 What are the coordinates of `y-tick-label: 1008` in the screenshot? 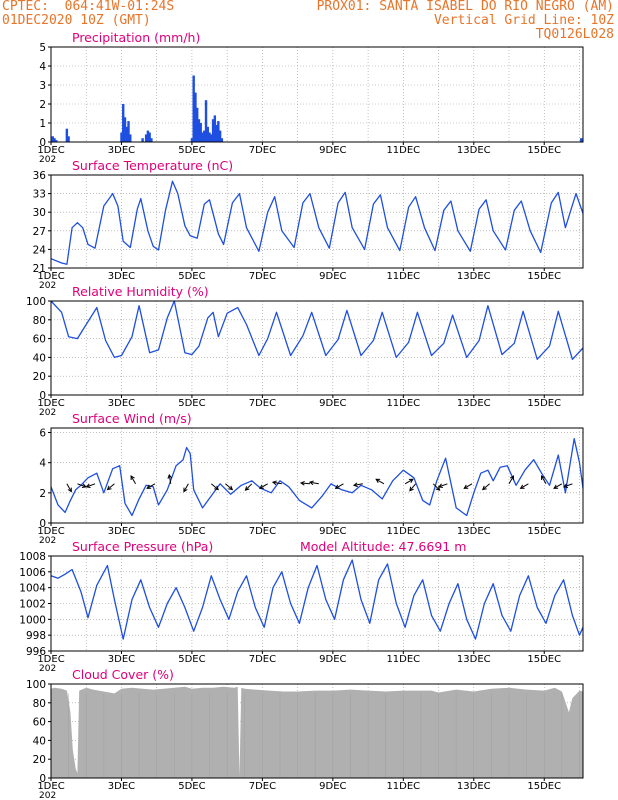 It's located at (32, 557).